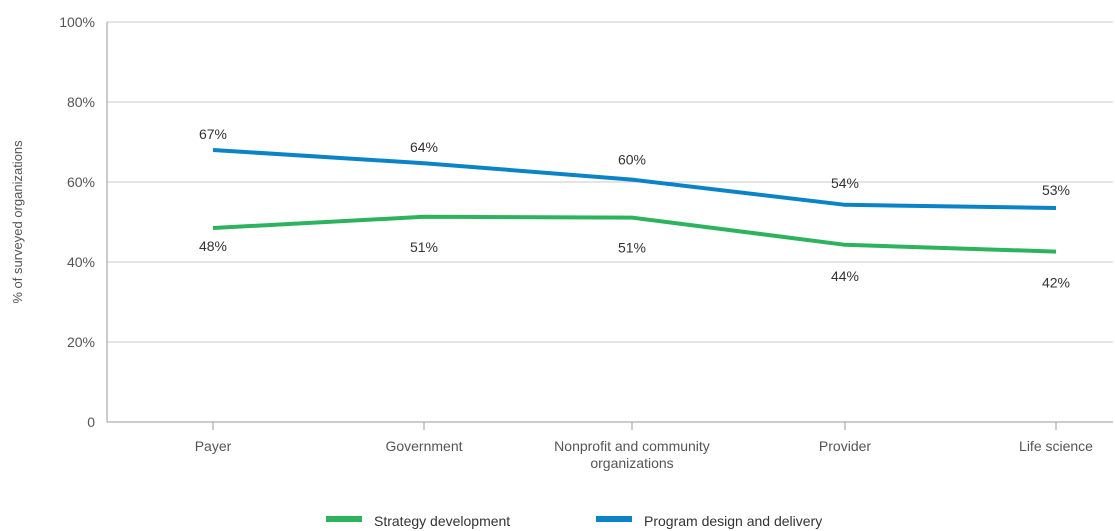  Describe the element at coordinates (845, 446) in the screenshot. I see `x-tick-label: Provider` at that location.